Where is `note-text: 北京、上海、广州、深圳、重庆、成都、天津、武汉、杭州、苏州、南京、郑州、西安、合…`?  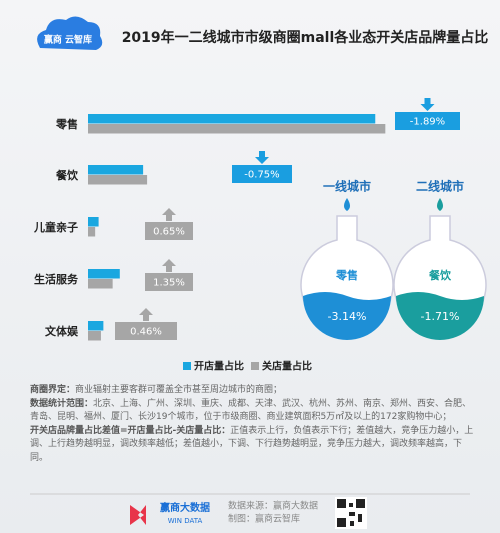 note-text: 北京、上海、广州、深圳、重庆、成都、天津、武汉、杭州、苏州、南京、郑州、西安、合… is located at coordinates (251, 410).